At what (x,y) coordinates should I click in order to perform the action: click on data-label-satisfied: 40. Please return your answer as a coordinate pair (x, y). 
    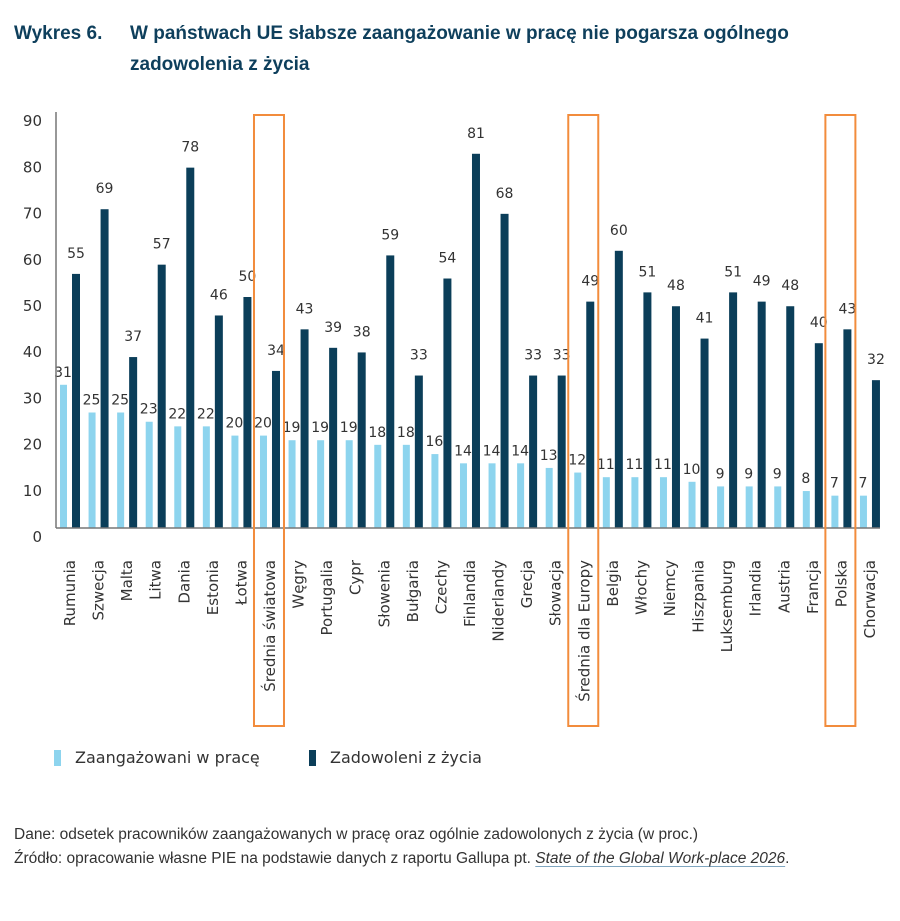
    Looking at the image, I should click on (819, 323).